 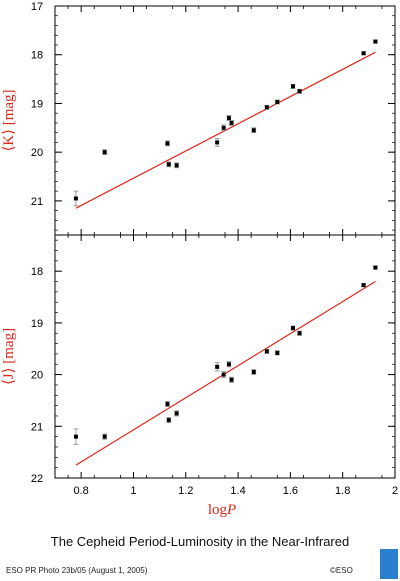 I want to click on y-axis-label: ⟨K⟩ [mag], so click(x=9, y=120).